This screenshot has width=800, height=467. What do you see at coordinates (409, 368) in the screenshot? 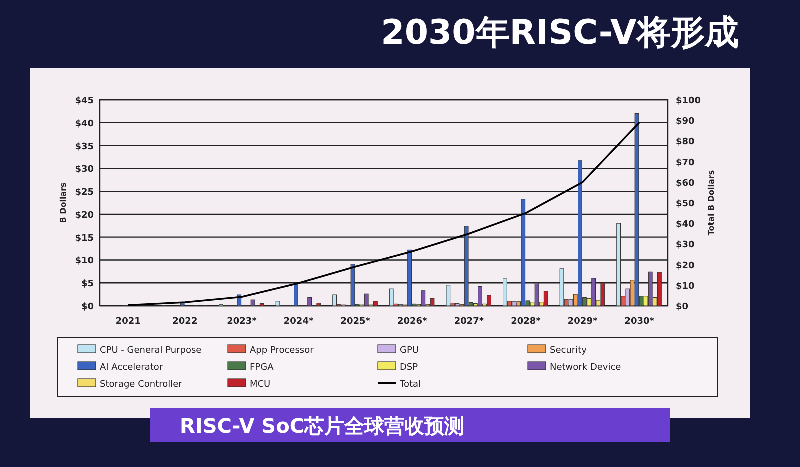
I see `legend-label: DSP` at bounding box center [409, 368].